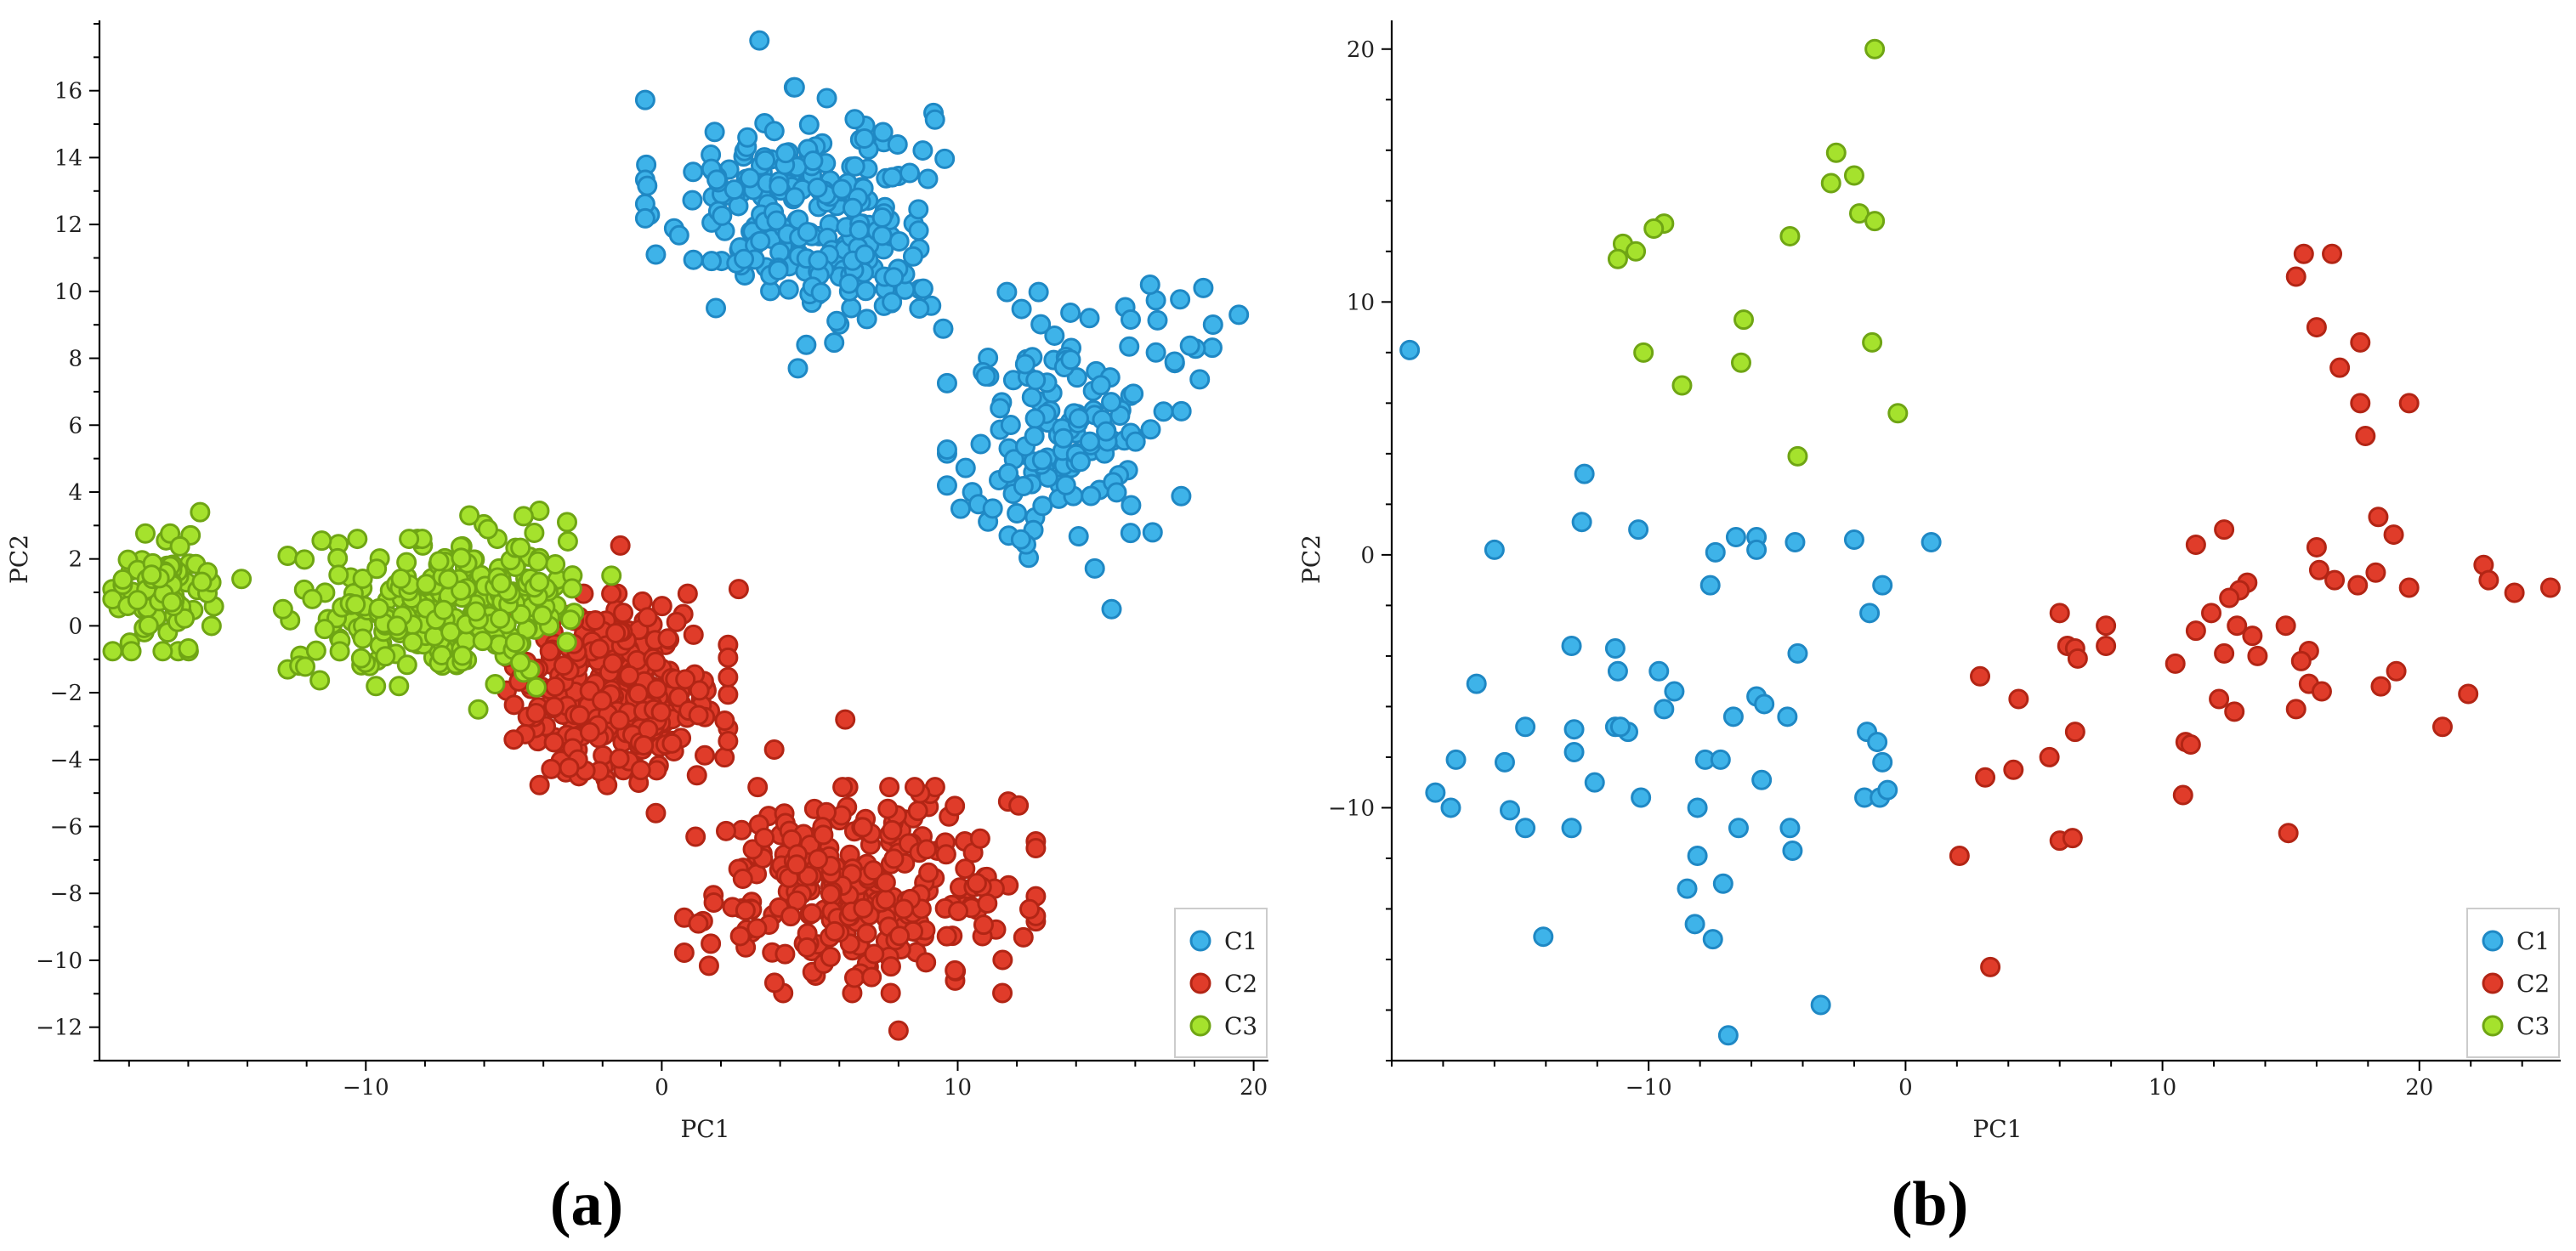 This screenshot has height=1251, width=2576. Describe the element at coordinates (1241, 984) in the screenshot. I see `legend-label-C2: C2` at that location.